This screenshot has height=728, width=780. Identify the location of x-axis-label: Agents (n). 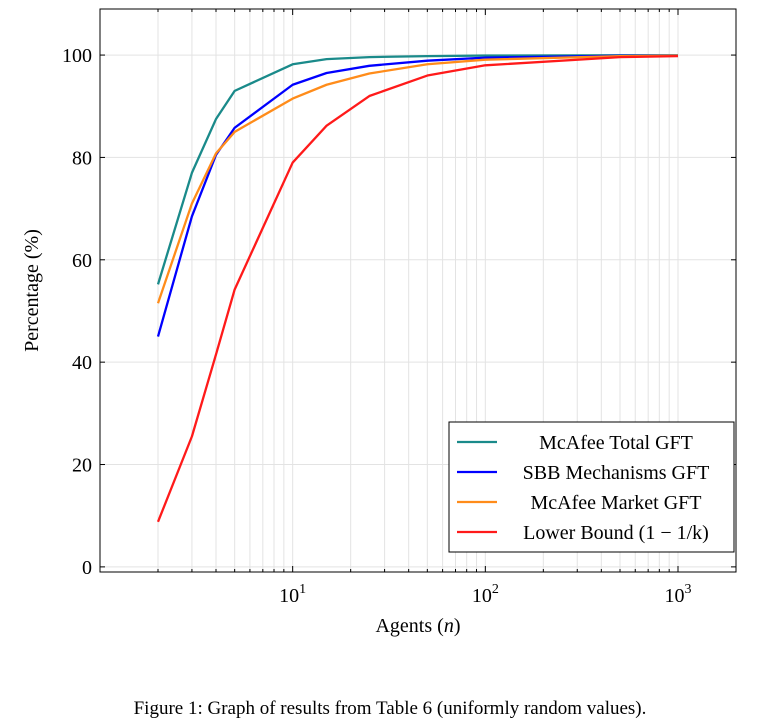
(417, 626).